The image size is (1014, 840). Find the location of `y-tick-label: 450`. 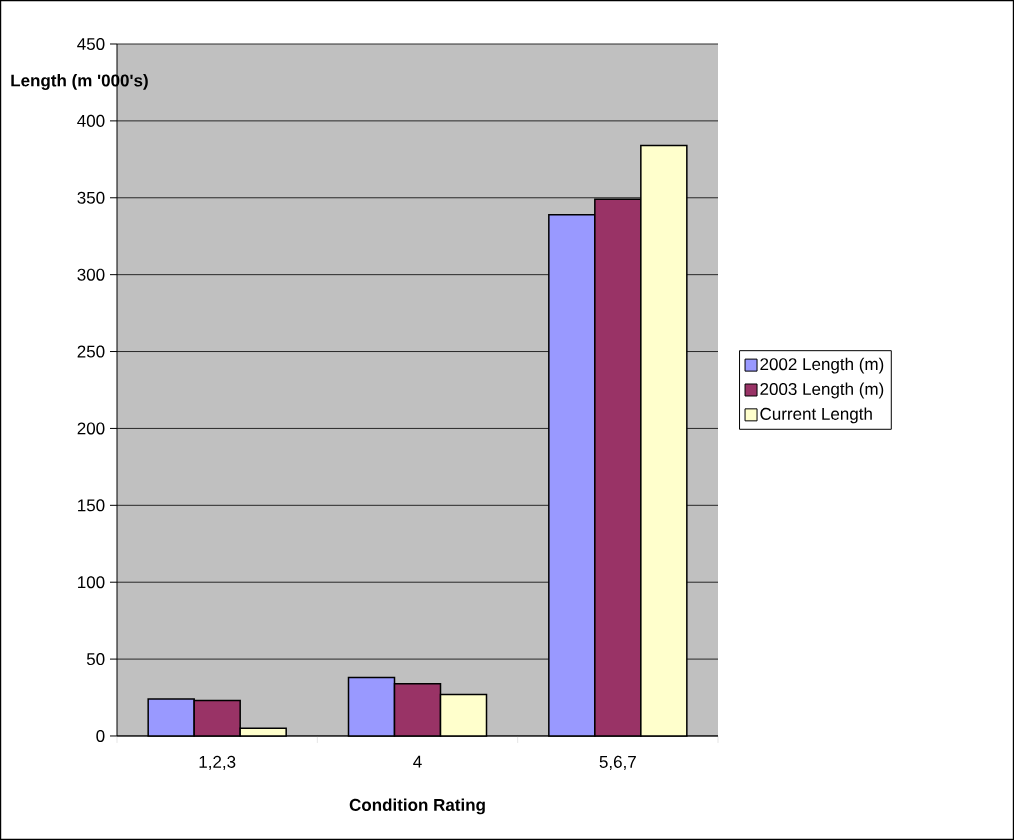

y-tick-label: 450 is located at coordinates (91, 44).